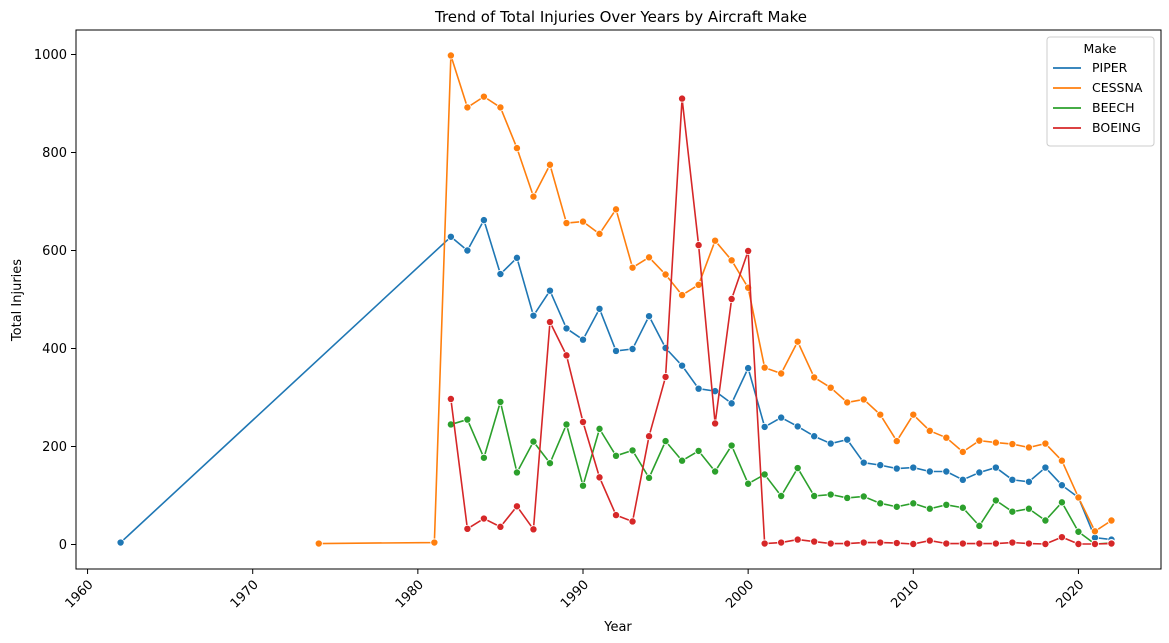 The width and height of the screenshot is (1169, 643). Describe the element at coordinates (617, 627) in the screenshot. I see `x-axis-label: Year` at that location.